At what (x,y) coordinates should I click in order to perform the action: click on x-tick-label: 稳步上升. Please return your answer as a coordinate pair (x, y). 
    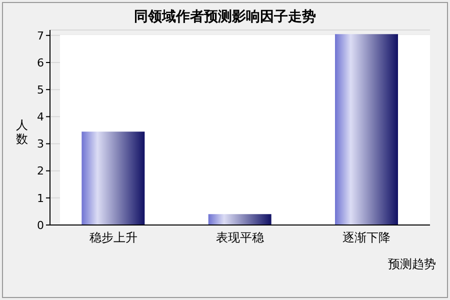
    Looking at the image, I should click on (113, 237).